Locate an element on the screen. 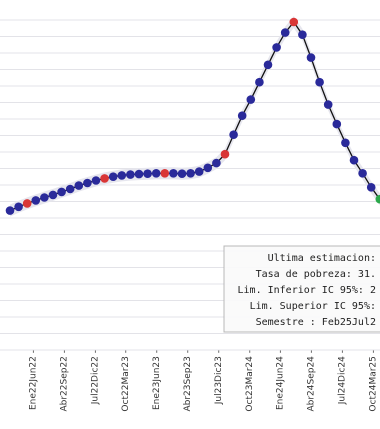 This screenshot has width=380, height=429. x-tick-label: Jul24Dic24 - is located at coordinates (343, 377).